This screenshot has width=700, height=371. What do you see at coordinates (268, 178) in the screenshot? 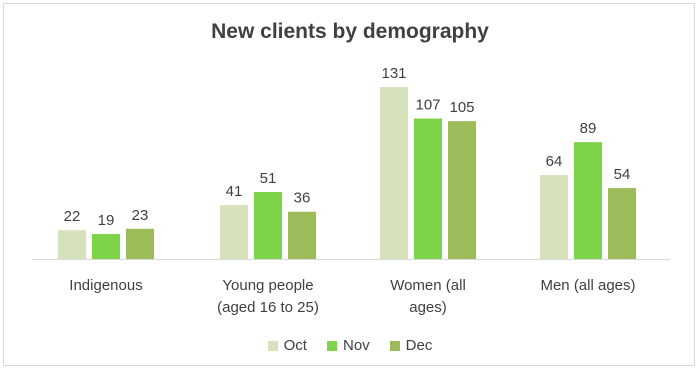
I see `data-label: 51` at bounding box center [268, 178].